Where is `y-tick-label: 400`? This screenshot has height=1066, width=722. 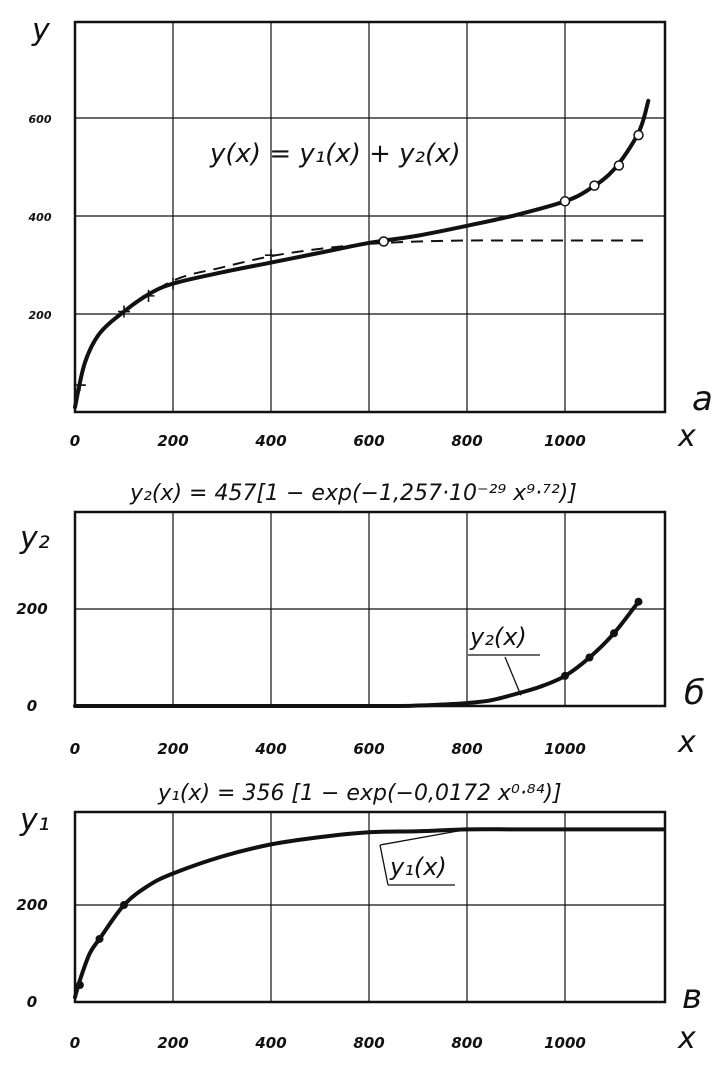 y-tick-label: 400 is located at coordinates (40, 217).